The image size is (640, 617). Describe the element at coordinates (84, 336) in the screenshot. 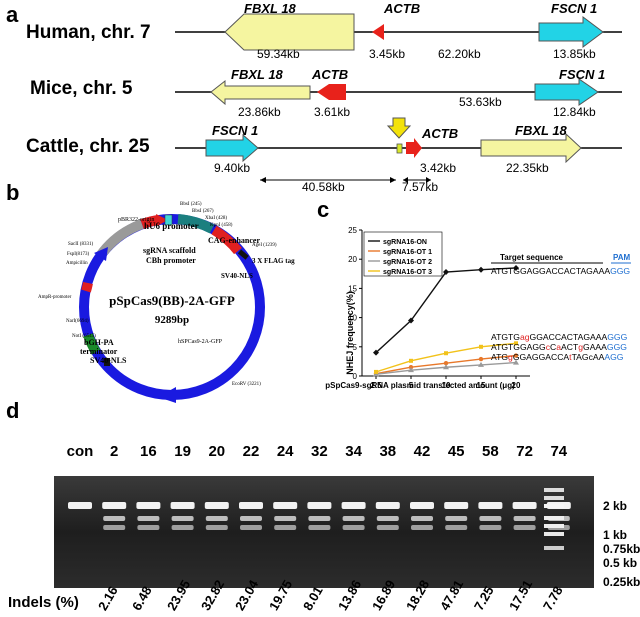

I see `site-noti: NotI (6545)` at that location.